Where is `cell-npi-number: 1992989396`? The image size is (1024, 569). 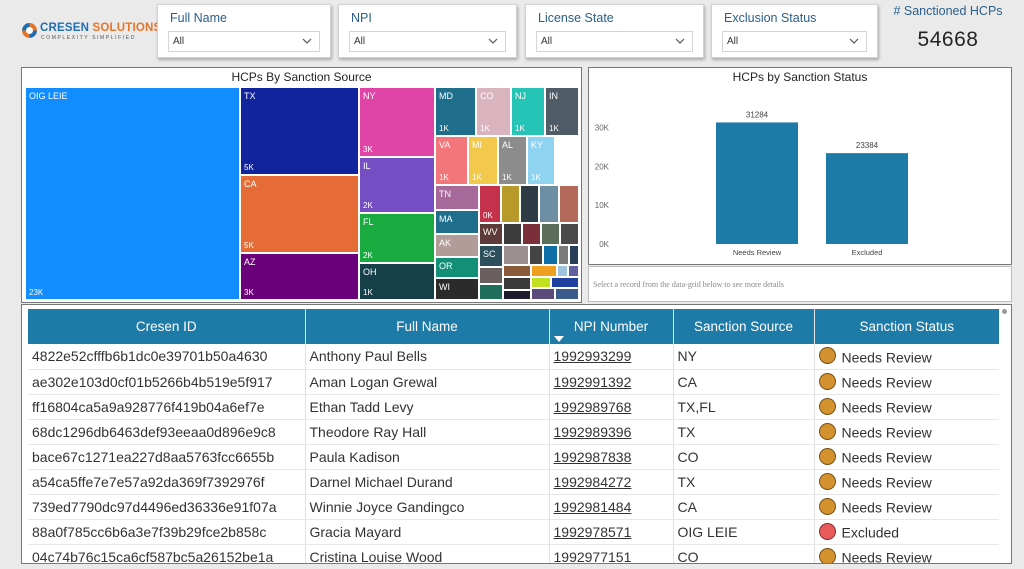
cell-npi-number: 1992989396 is located at coordinates (611, 432).